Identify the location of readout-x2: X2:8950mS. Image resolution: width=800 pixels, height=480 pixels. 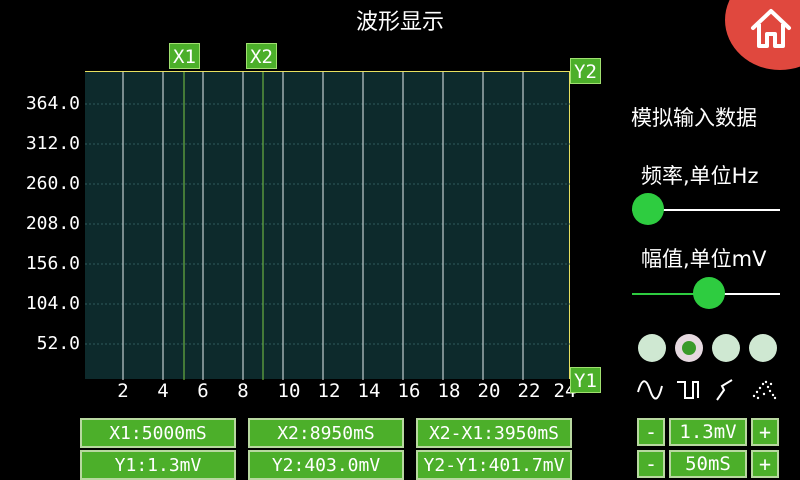
(326, 433).